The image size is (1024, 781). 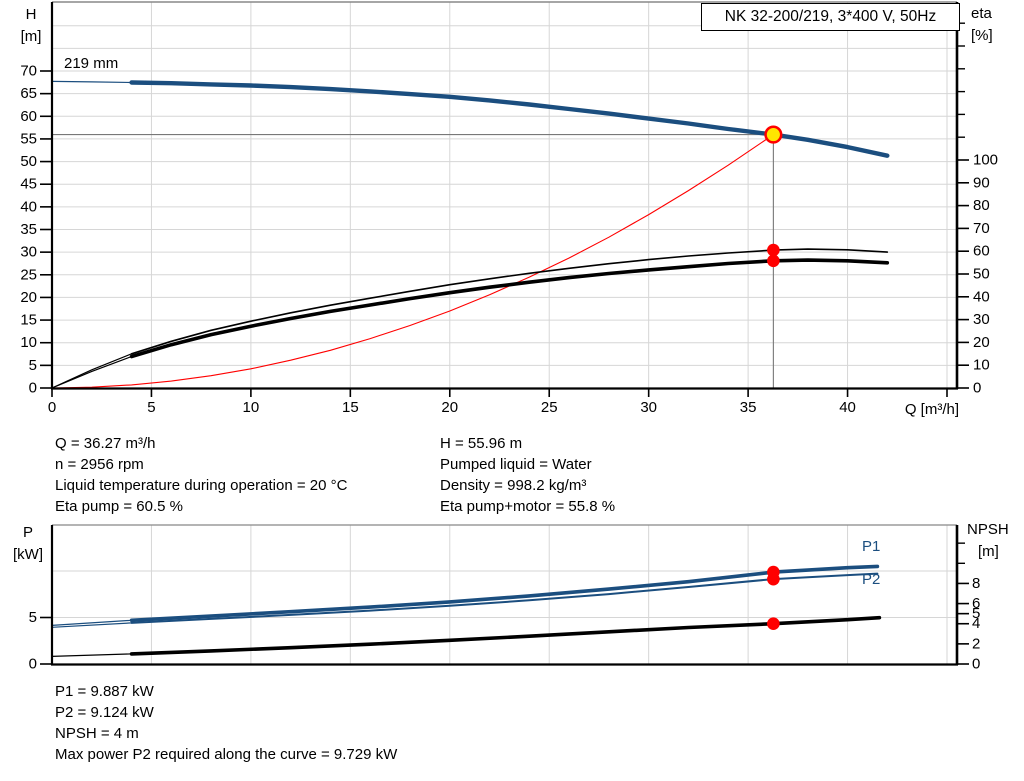 I want to click on p1-curve-lead, so click(x=91, y=622).